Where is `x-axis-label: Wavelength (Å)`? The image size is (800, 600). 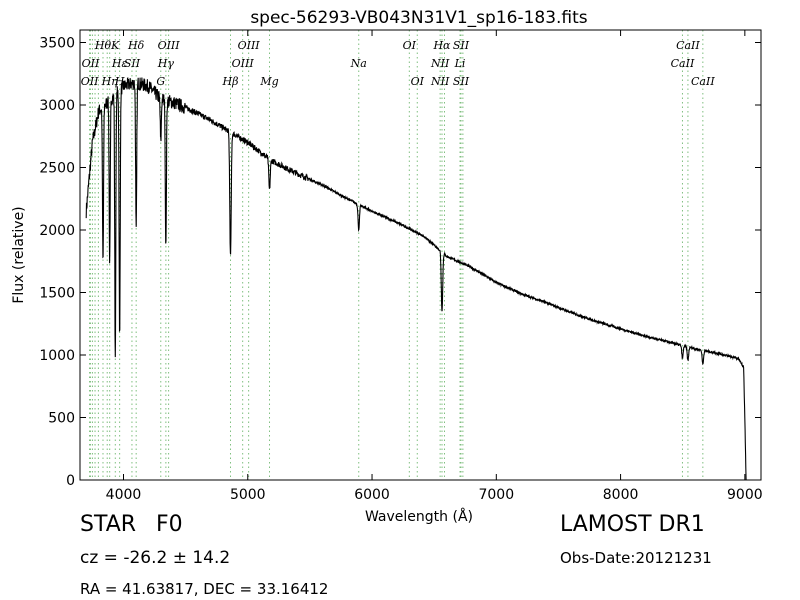
x-axis-label: Wavelength (Å) is located at coordinates (419, 516).